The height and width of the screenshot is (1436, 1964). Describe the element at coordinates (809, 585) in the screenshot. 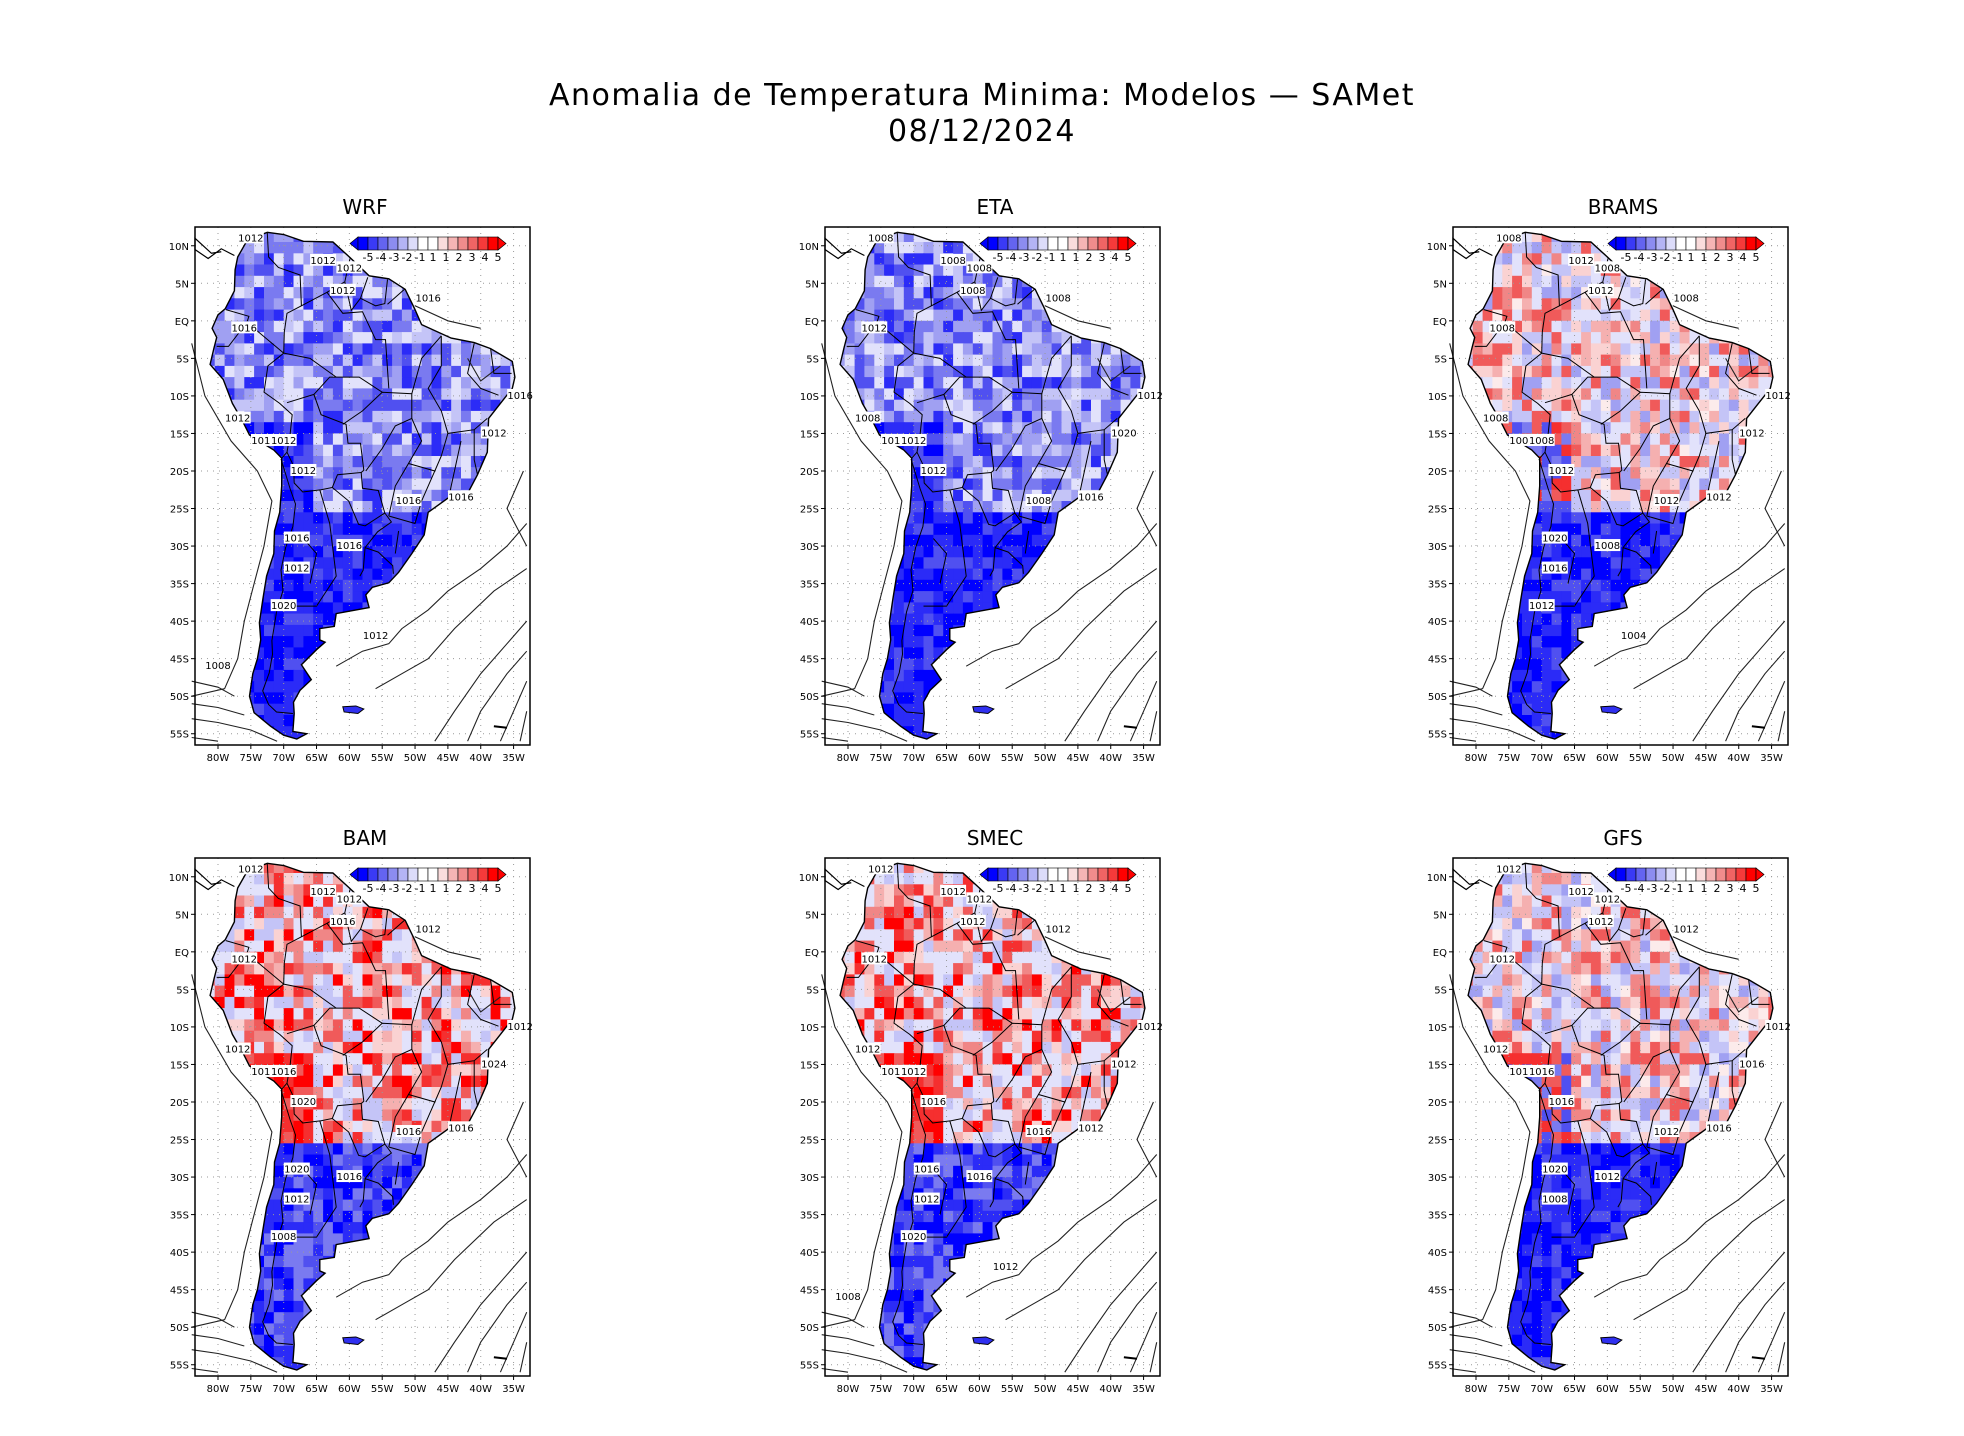

I see `lat-label: 35S` at that location.